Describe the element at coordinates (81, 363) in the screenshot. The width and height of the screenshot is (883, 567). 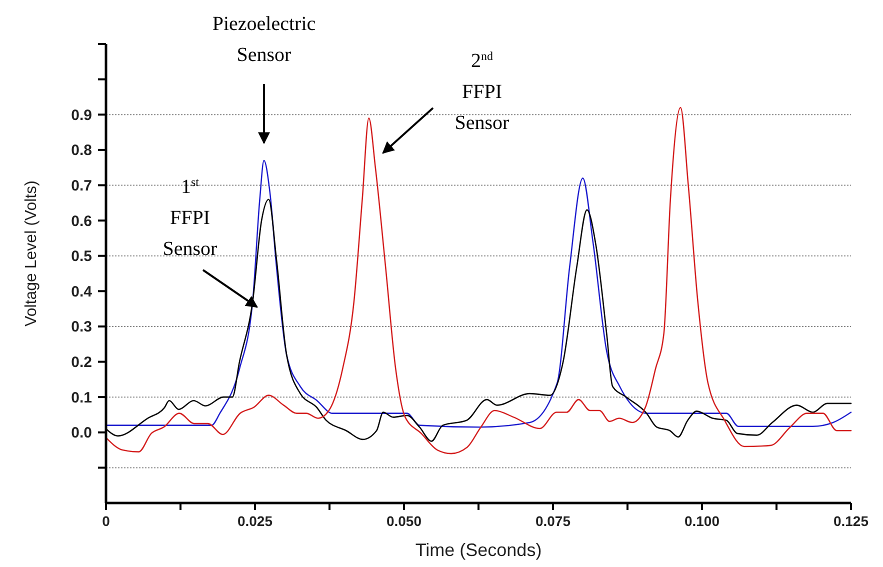
I see `y-tick-label: 0.2` at that location.